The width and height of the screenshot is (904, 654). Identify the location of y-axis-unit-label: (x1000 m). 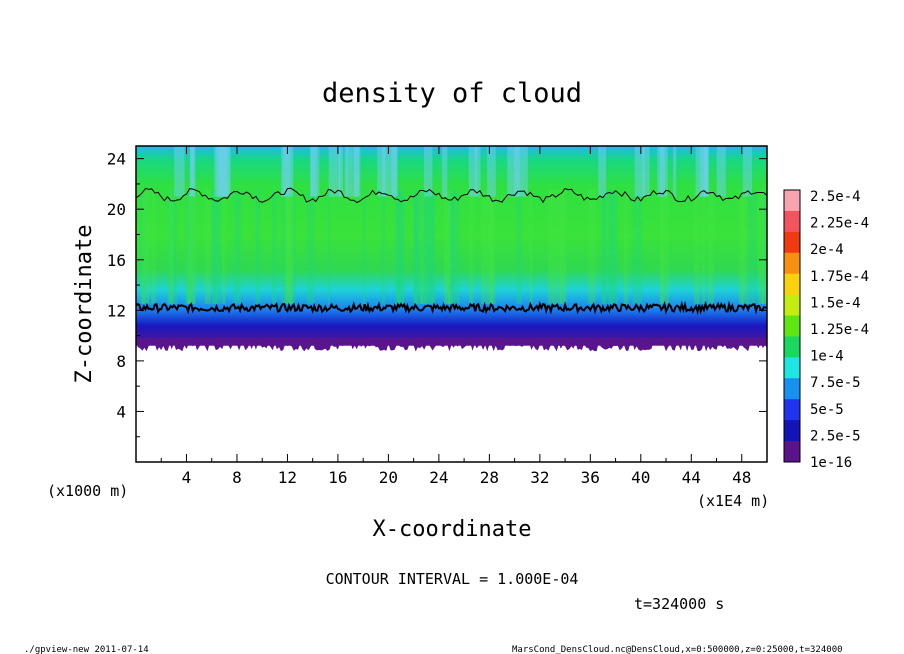
(87, 491).